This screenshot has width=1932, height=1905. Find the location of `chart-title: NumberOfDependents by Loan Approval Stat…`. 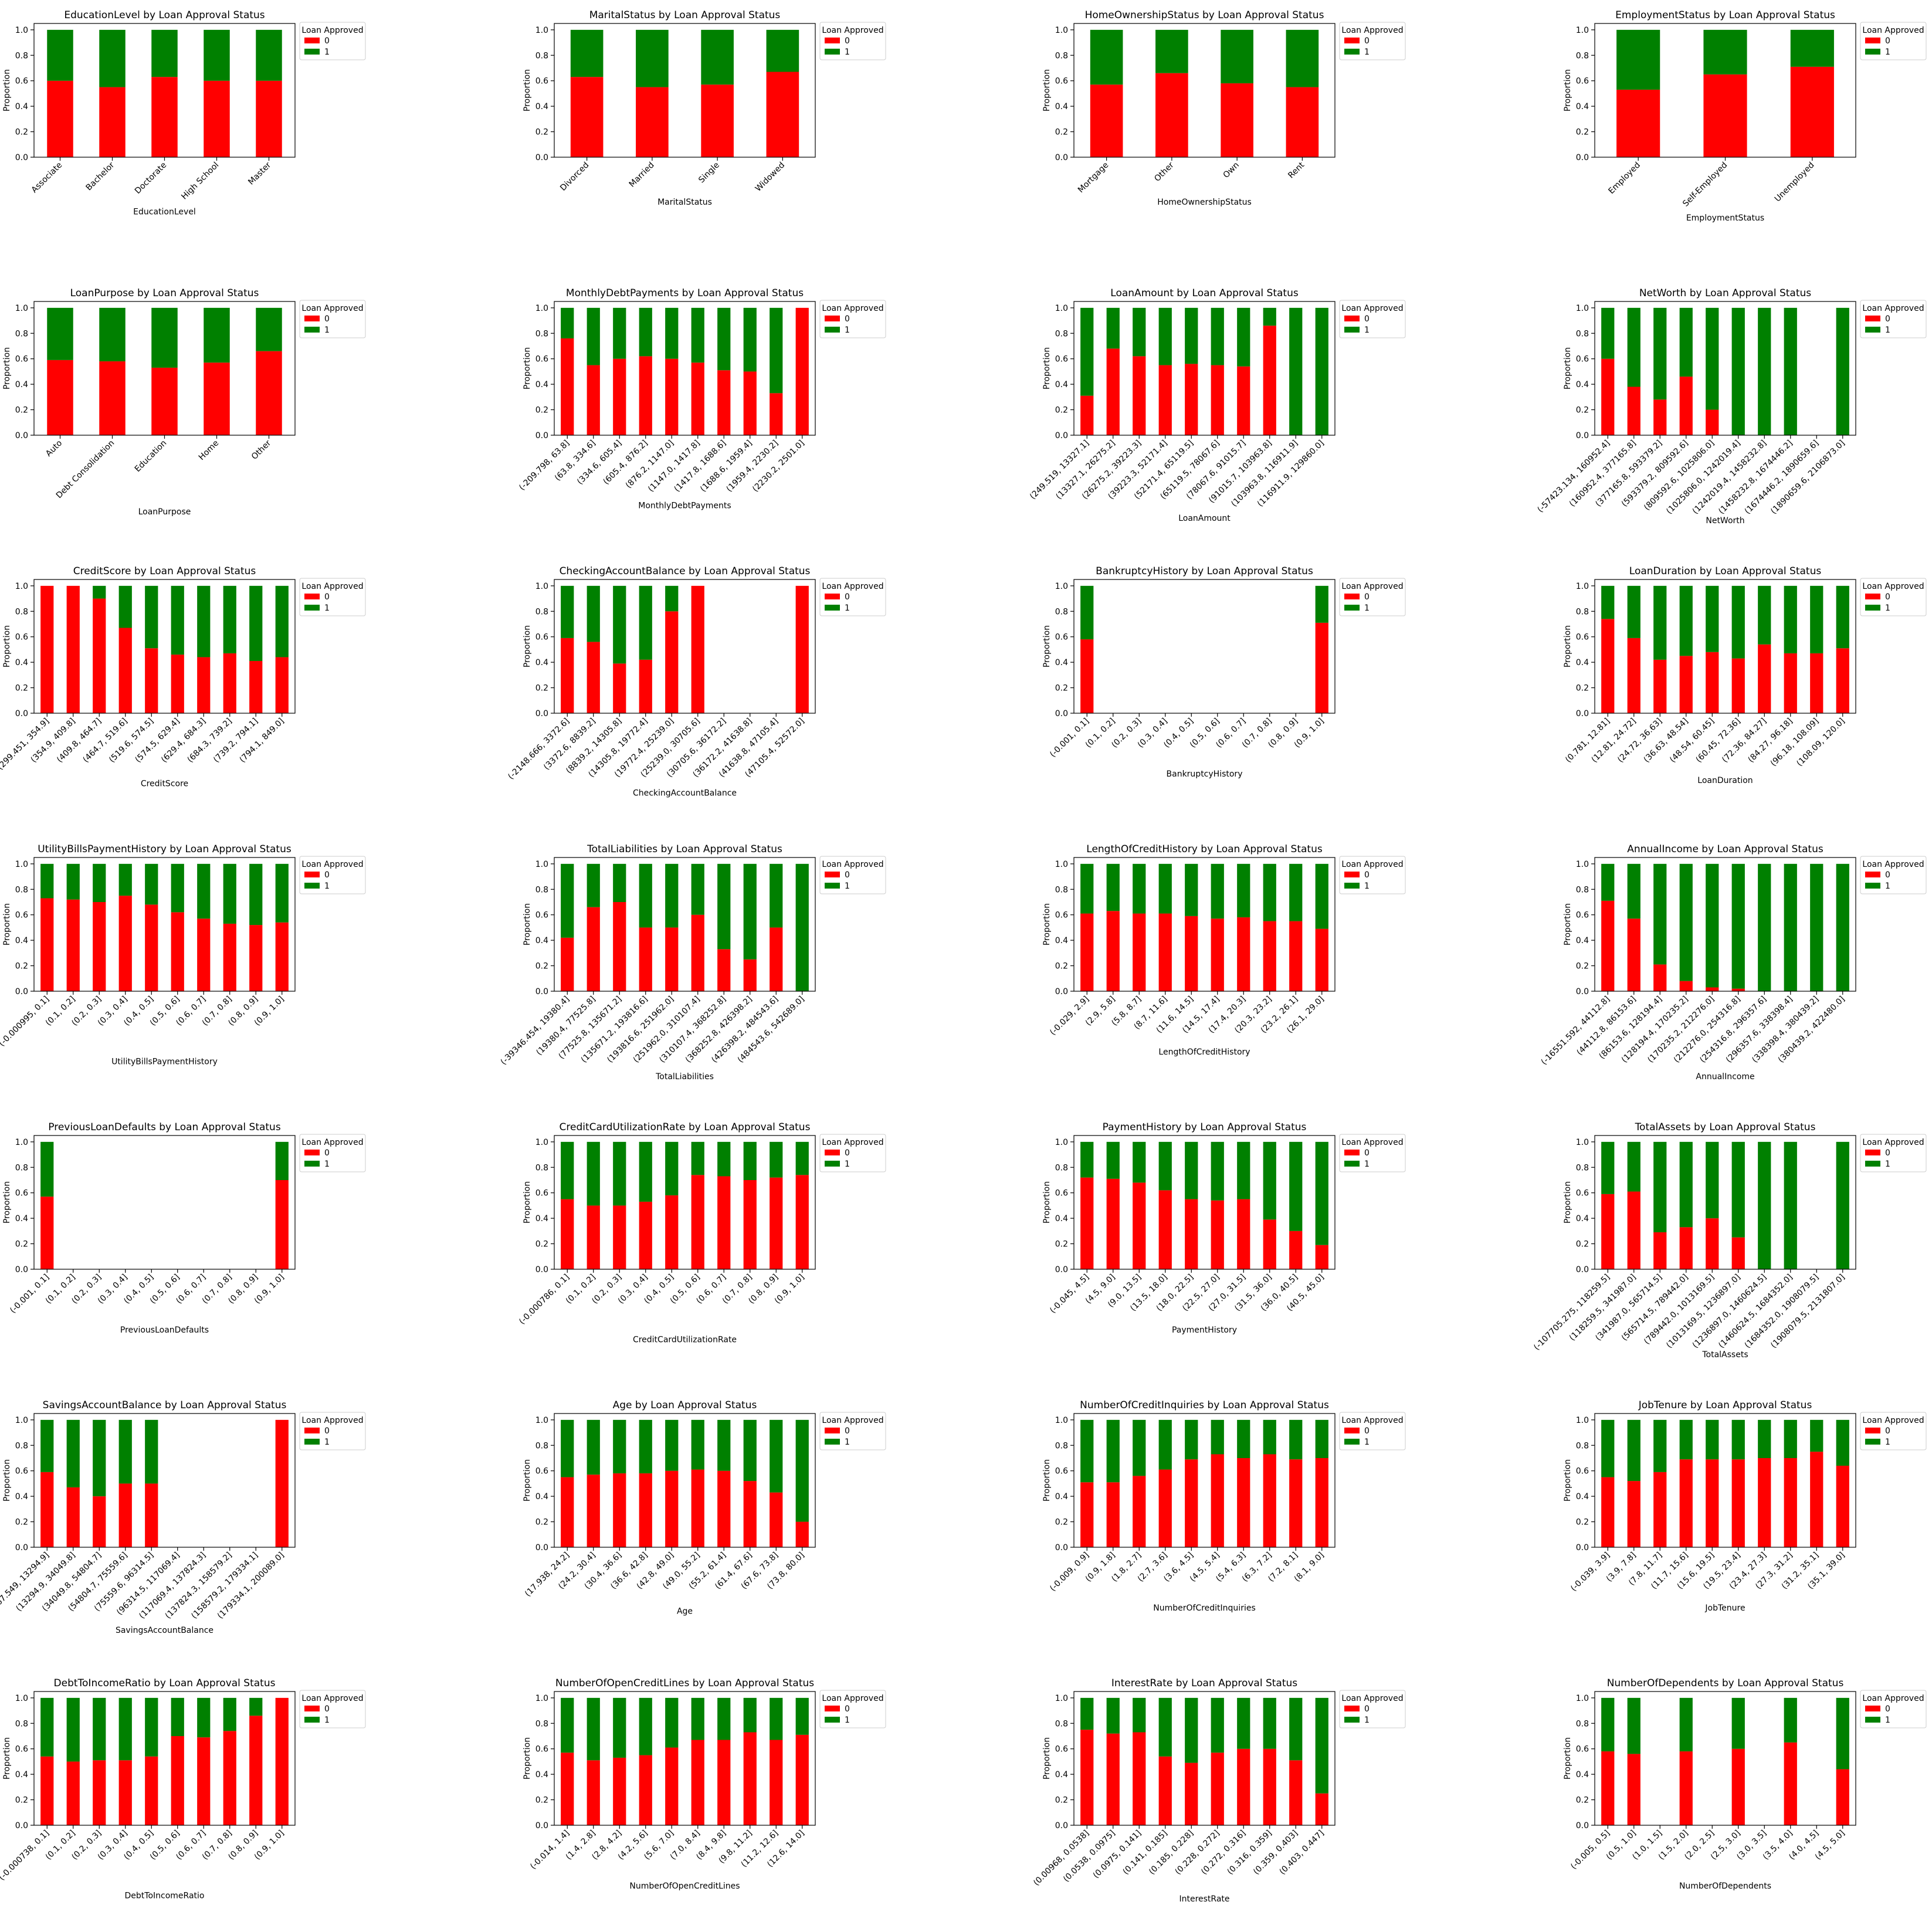

chart-title: NumberOfDependents by Loan Approval Stat… is located at coordinates (1726, 1683).